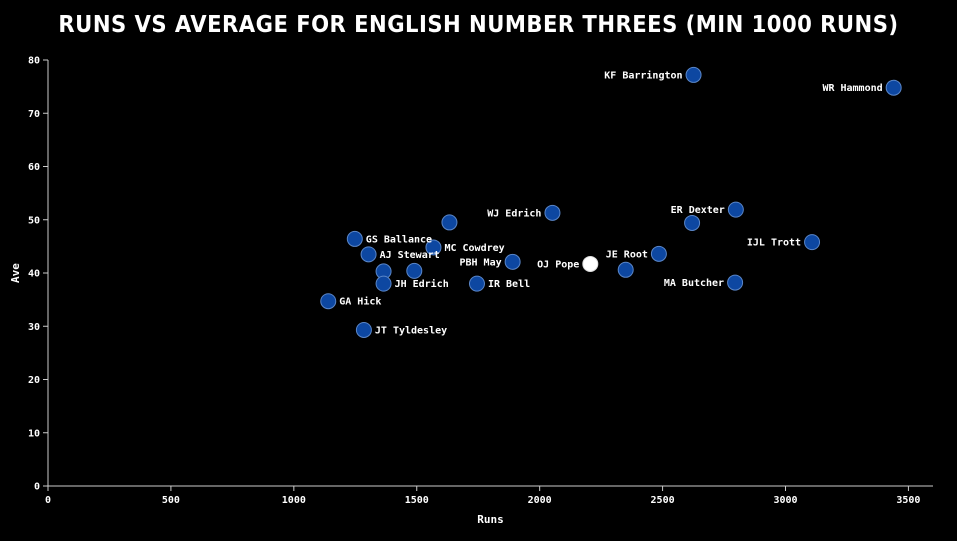 The image size is (957, 541). Describe the element at coordinates (908, 500) in the screenshot. I see `x-tick-label: 3500` at that location.